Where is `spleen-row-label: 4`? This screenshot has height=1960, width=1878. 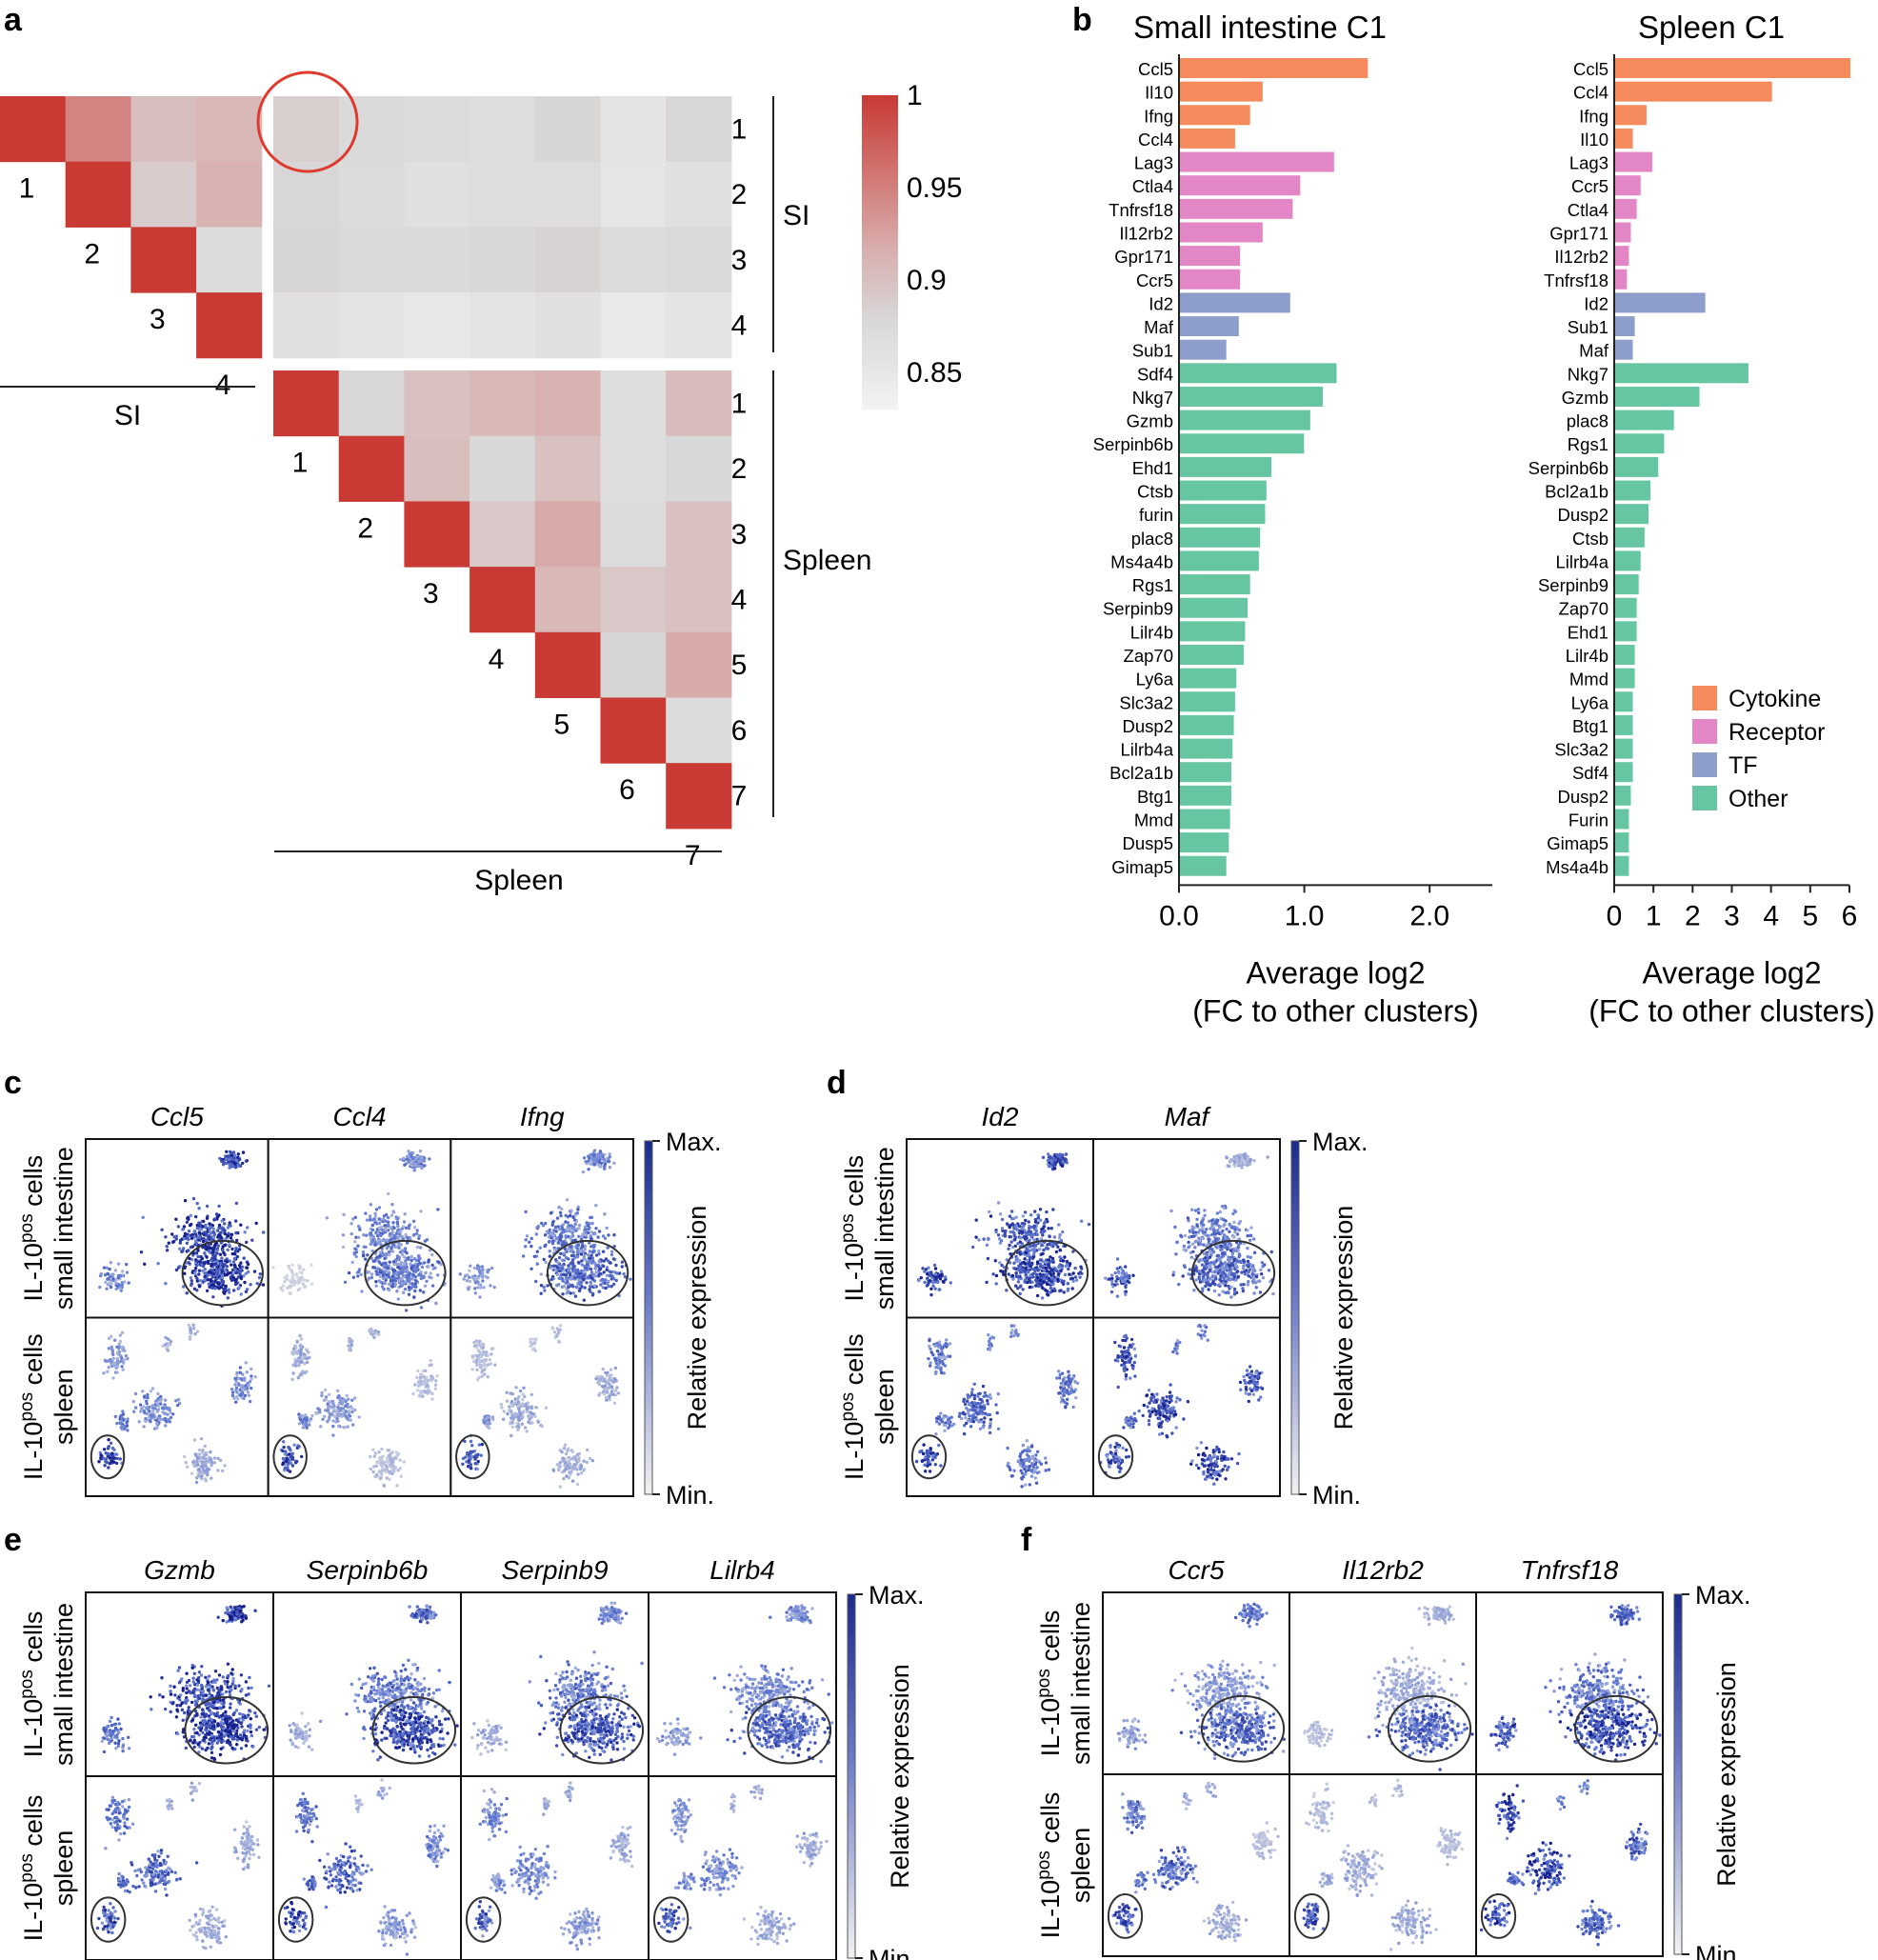
spleen-row-label: 4 is located at coordinates (739, 599).